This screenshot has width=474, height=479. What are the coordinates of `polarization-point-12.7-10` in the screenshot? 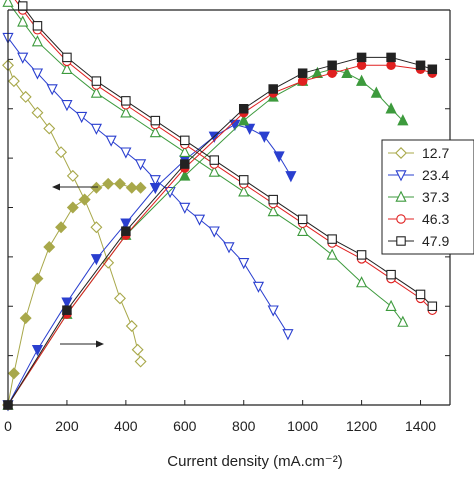 It's located at (119, 298).